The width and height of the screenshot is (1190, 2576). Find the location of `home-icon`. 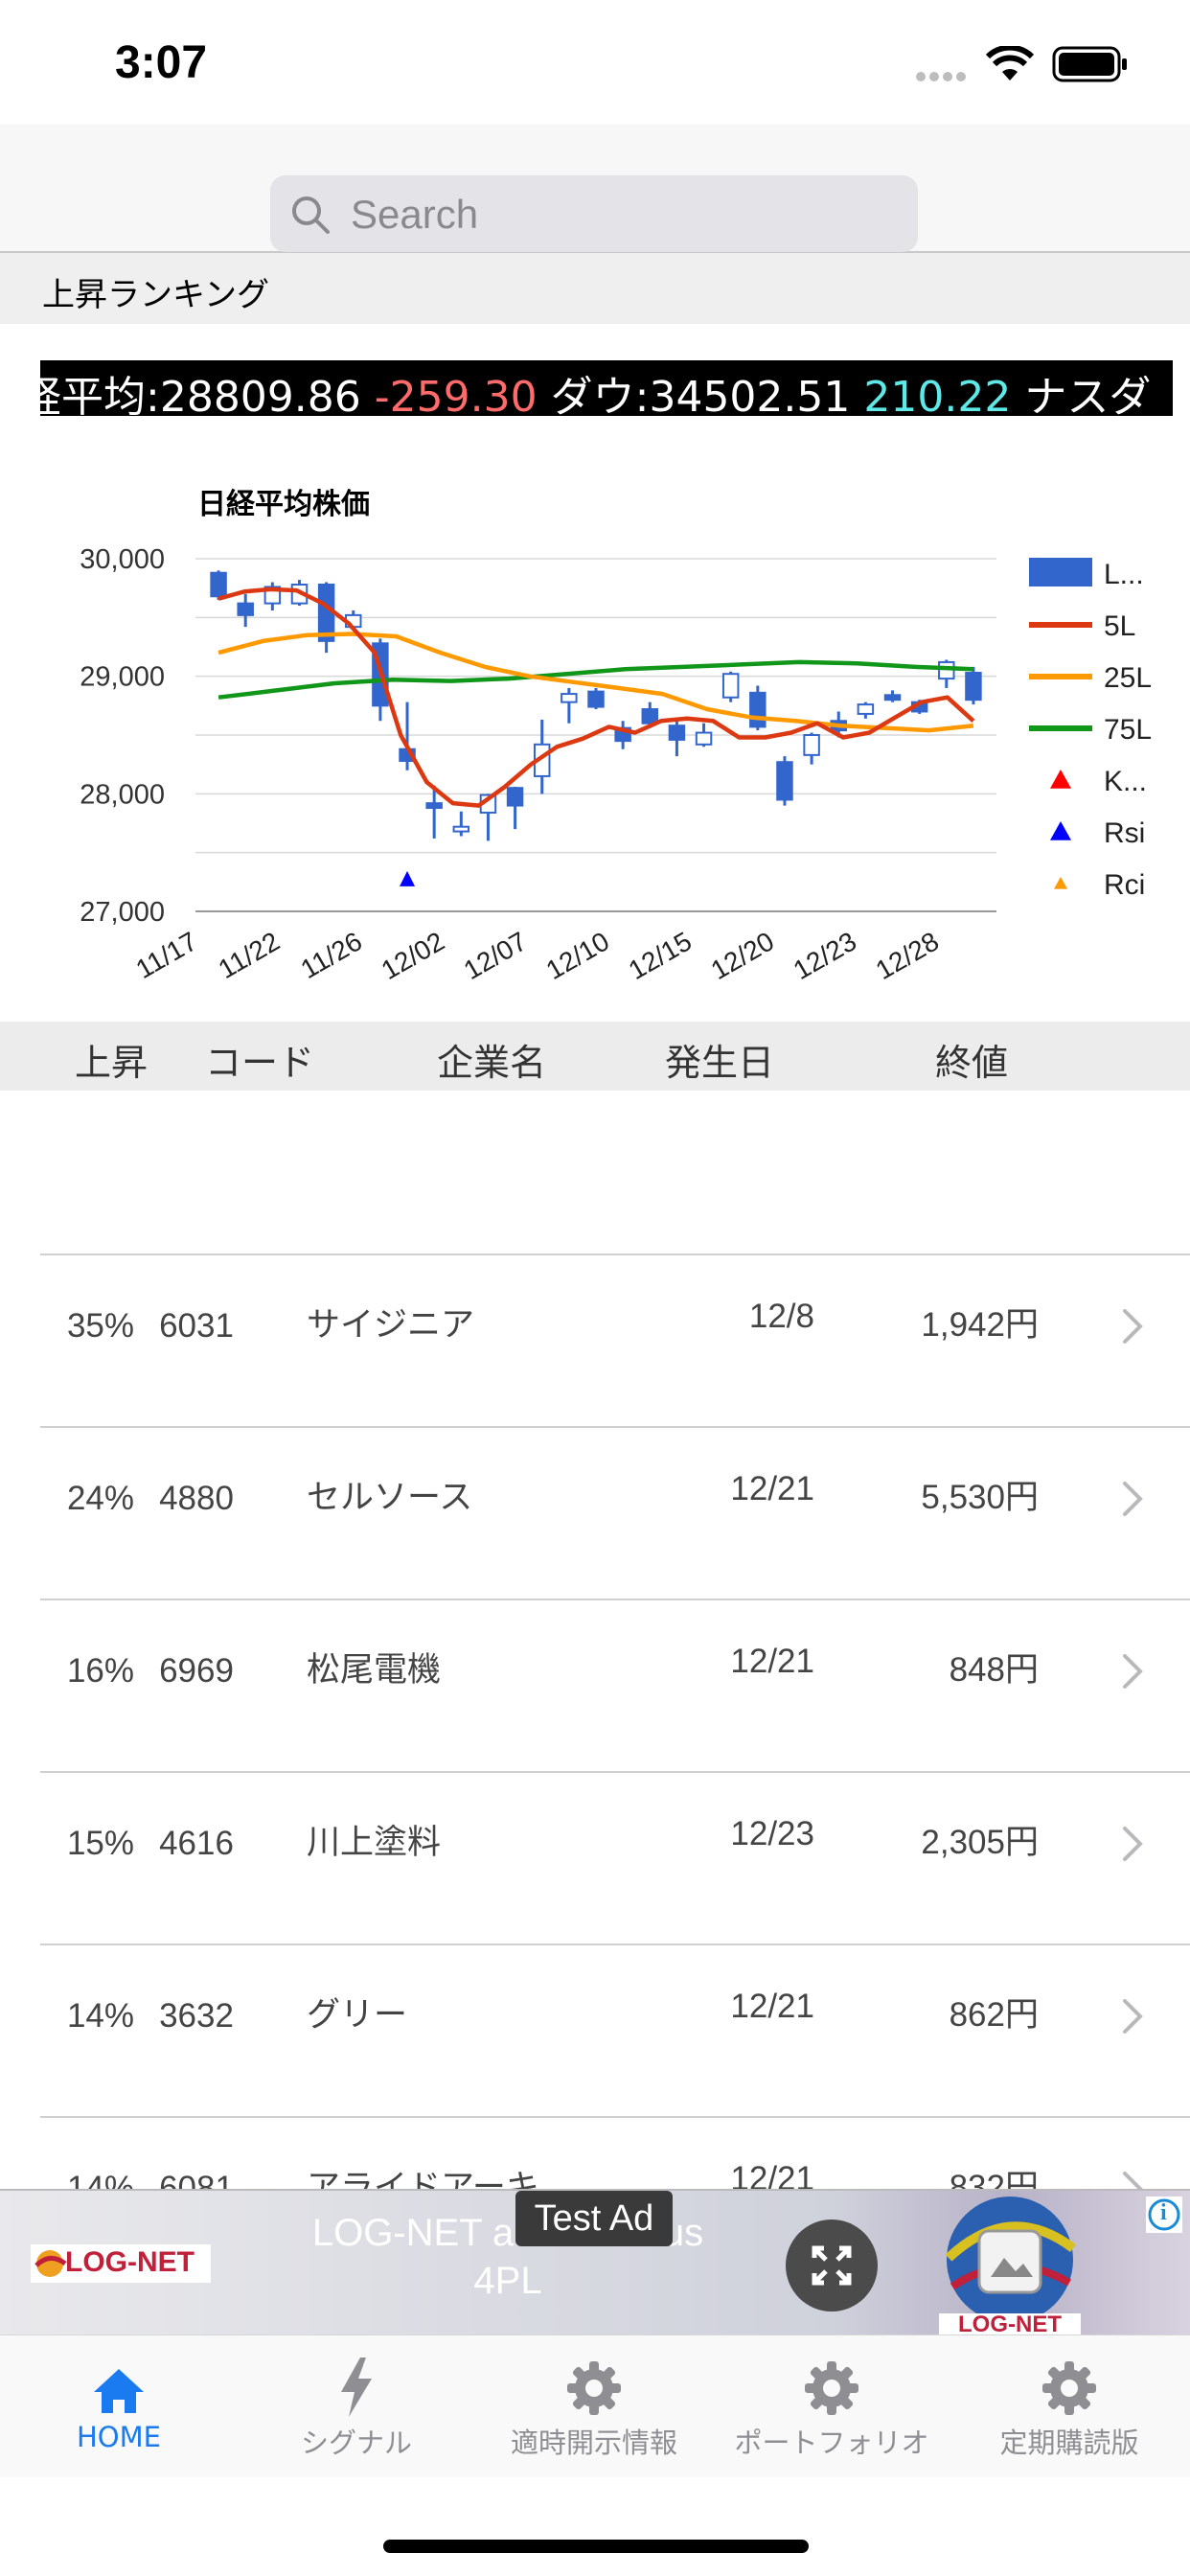

home-icon is located at coordinates (119, 2393).